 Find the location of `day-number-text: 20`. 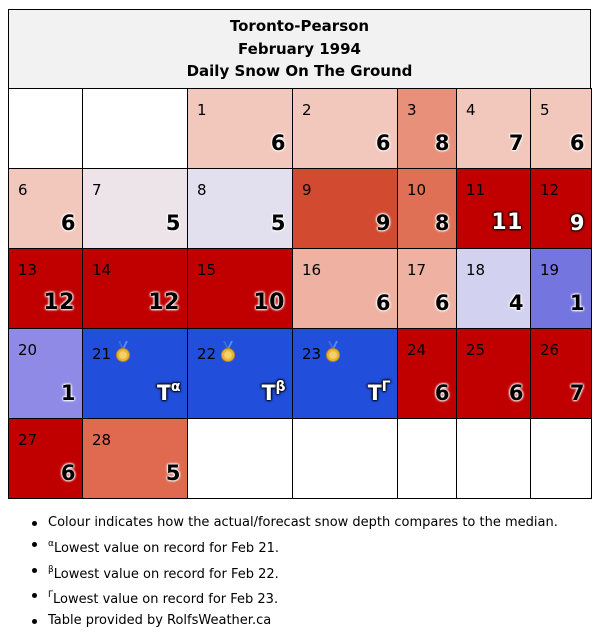

day-number-text: 20 is located at coordinates (28, 350).